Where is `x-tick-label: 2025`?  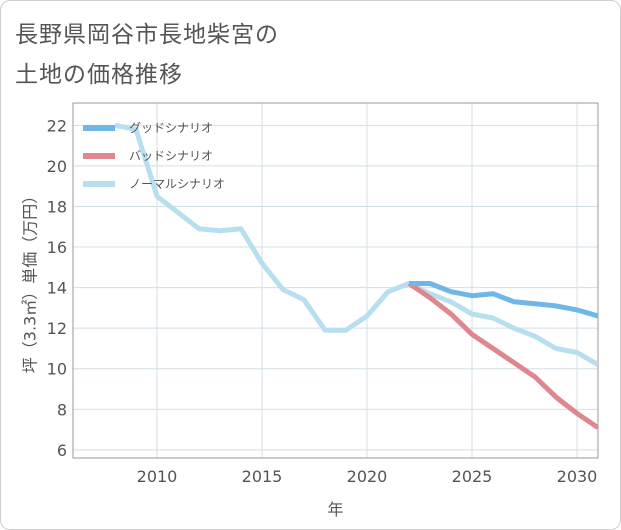
x-tick-label: 2025 is located at coordinates (472, 476).